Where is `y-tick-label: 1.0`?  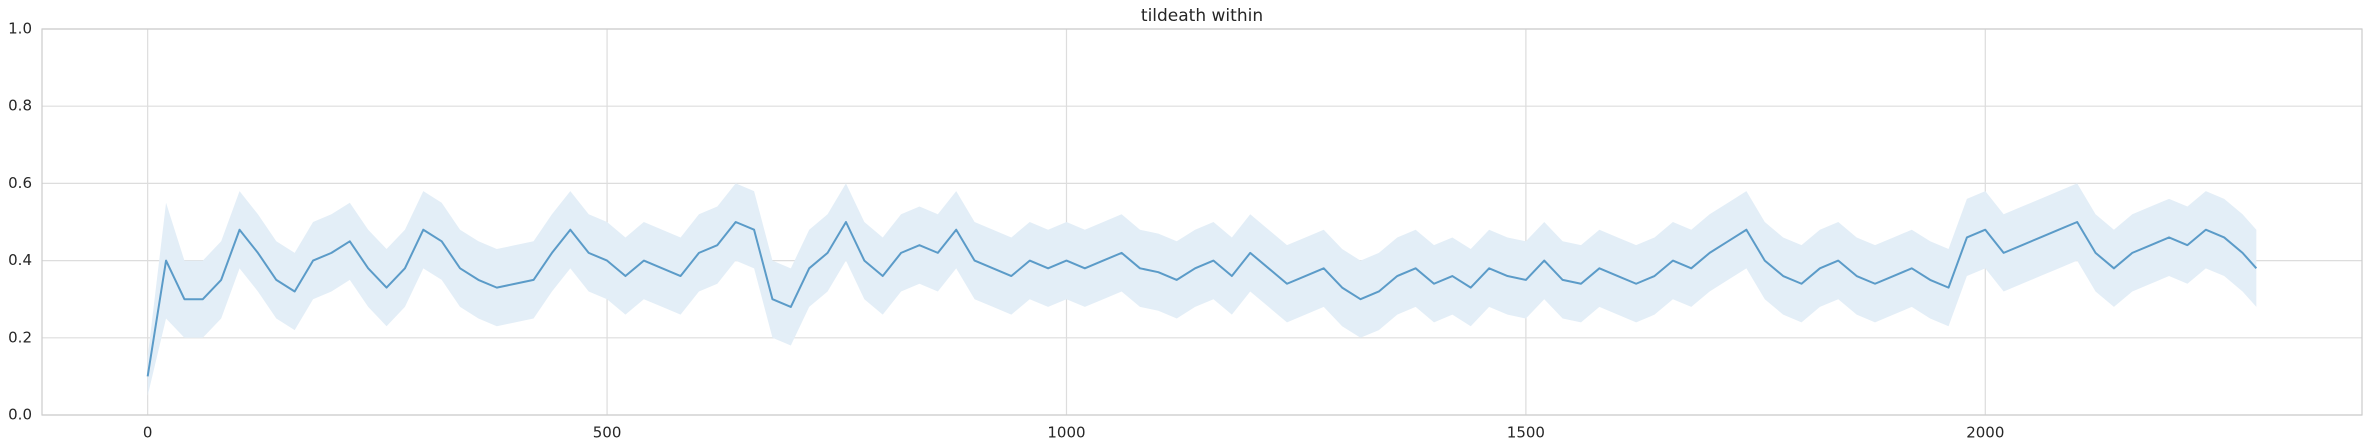
y-tick-label: 1.0 is located at coordinates (20, 29).